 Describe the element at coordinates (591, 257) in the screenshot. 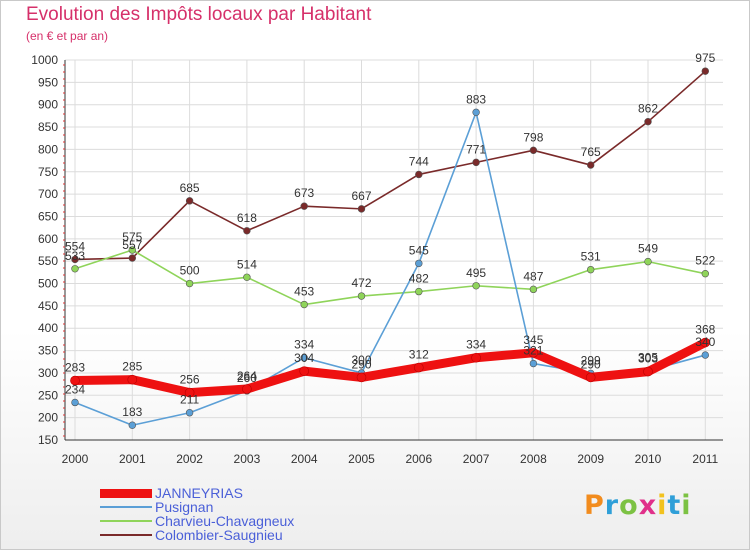

I see `data-label: 531` at that location.